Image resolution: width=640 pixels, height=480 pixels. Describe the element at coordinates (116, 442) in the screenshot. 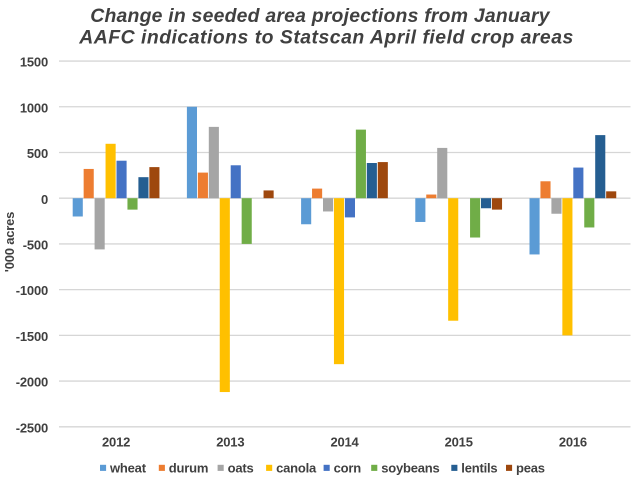

I see `svg-text: 2012` at that location.